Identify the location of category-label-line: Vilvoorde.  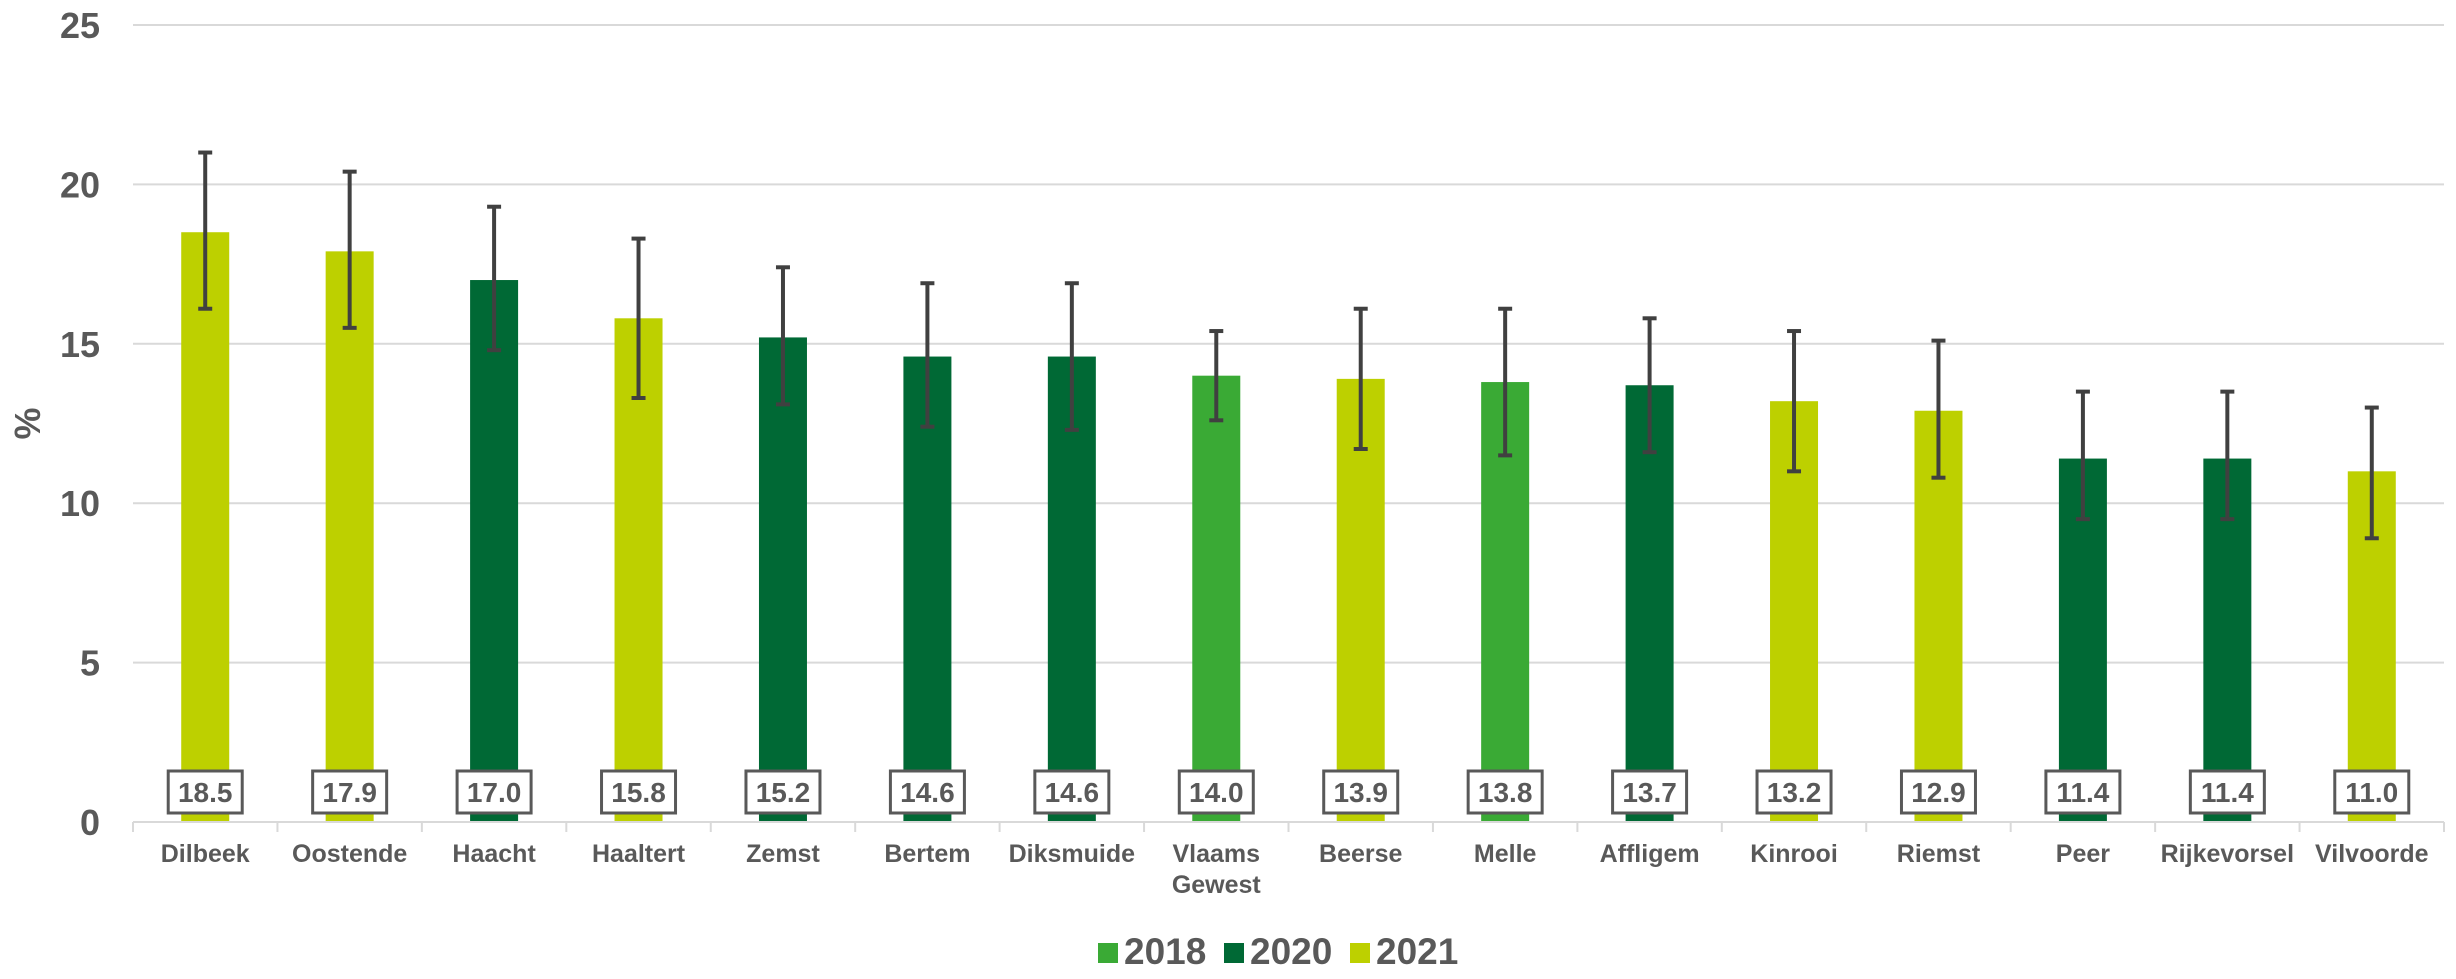
(2372, 854).